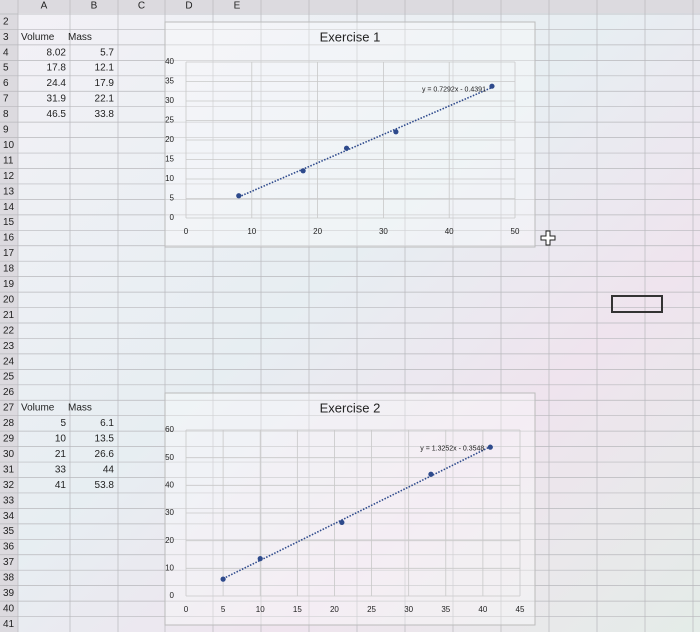  What do you see at coordinates (61, 439) in the screenshot?
I see `cell-value: 10` at bounding box center [61, 439].